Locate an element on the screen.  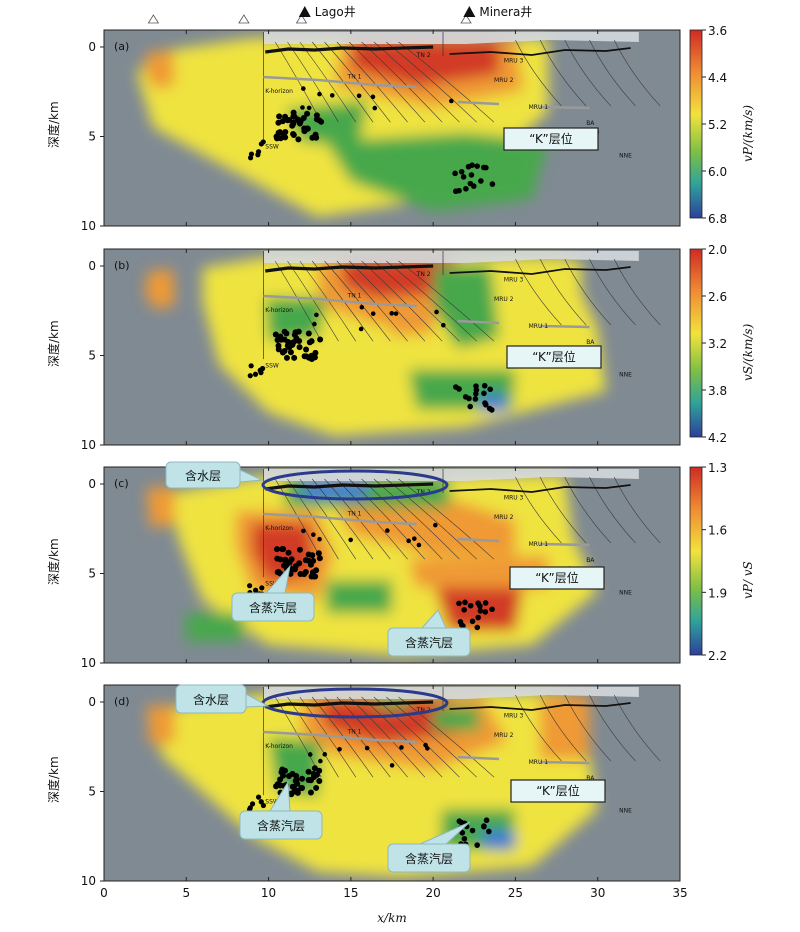
y-tick-label: 10 is located at coordinates (88, 226).